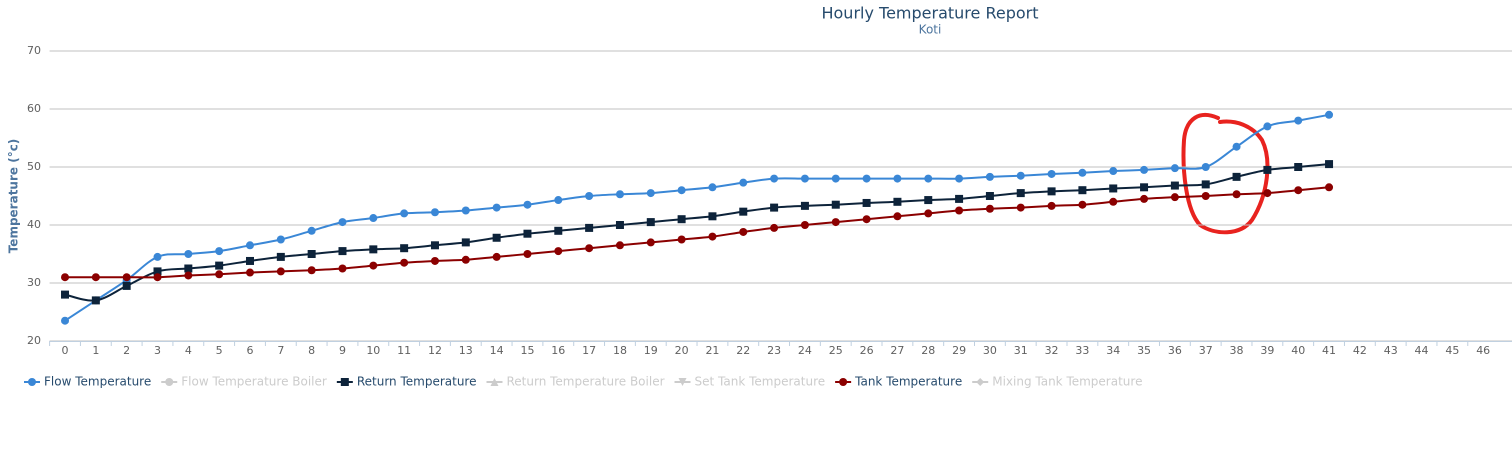 The width and height of the screenshot is (1512, 472). Describe the element at coordinates (342, 350) in the screenshot. I see `x-tick-label: 9` at that location.